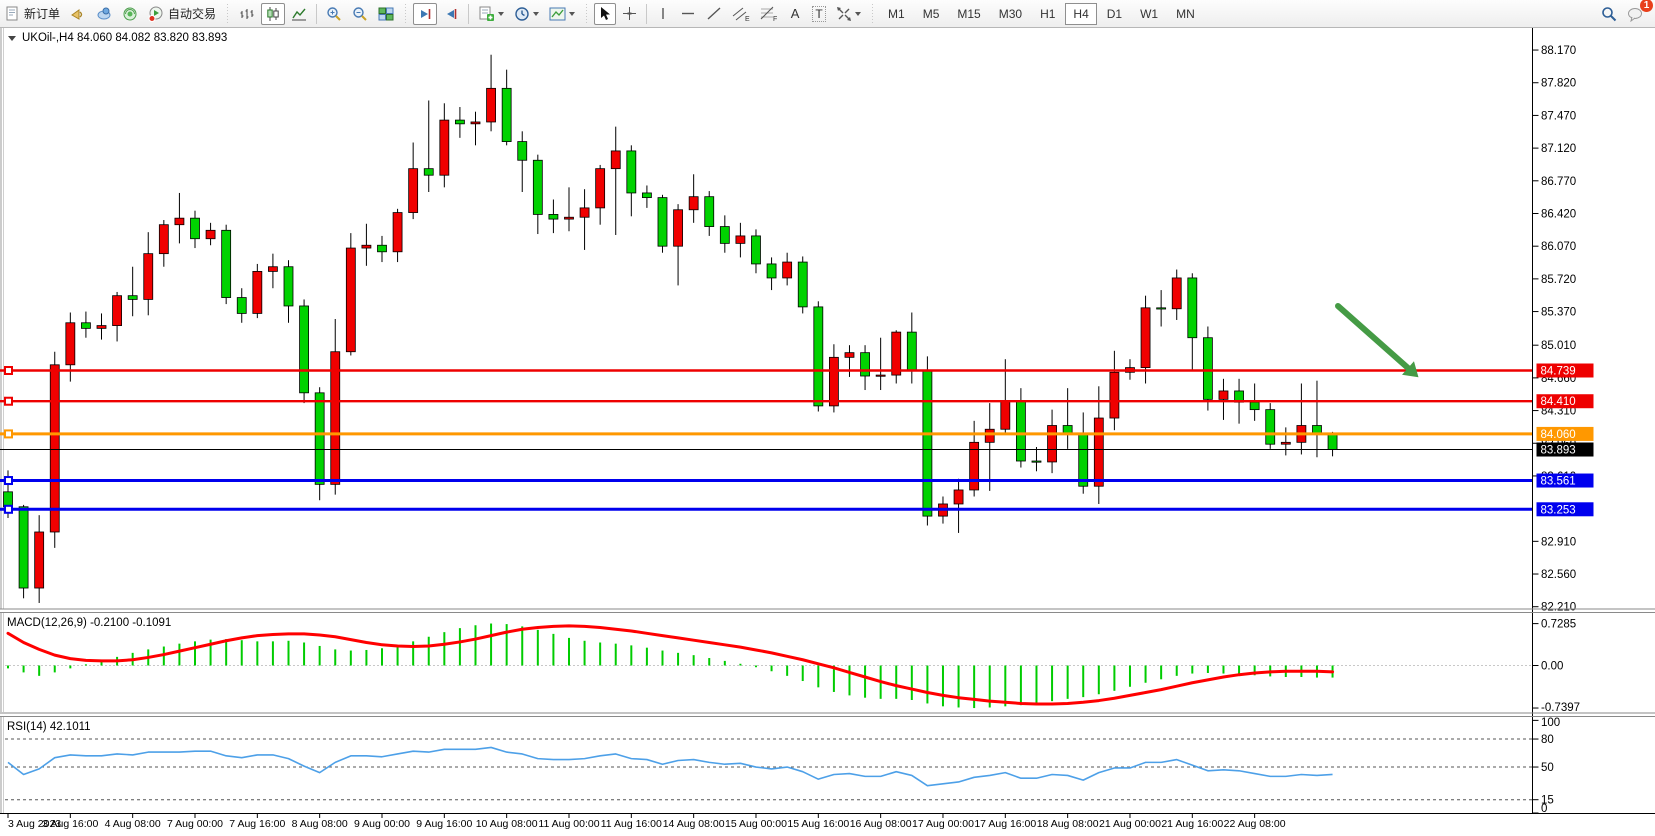 Image resolution: width=1655 pixels, height=836 pixels. I want to click on vertical-line-icon, so click(663, 13).